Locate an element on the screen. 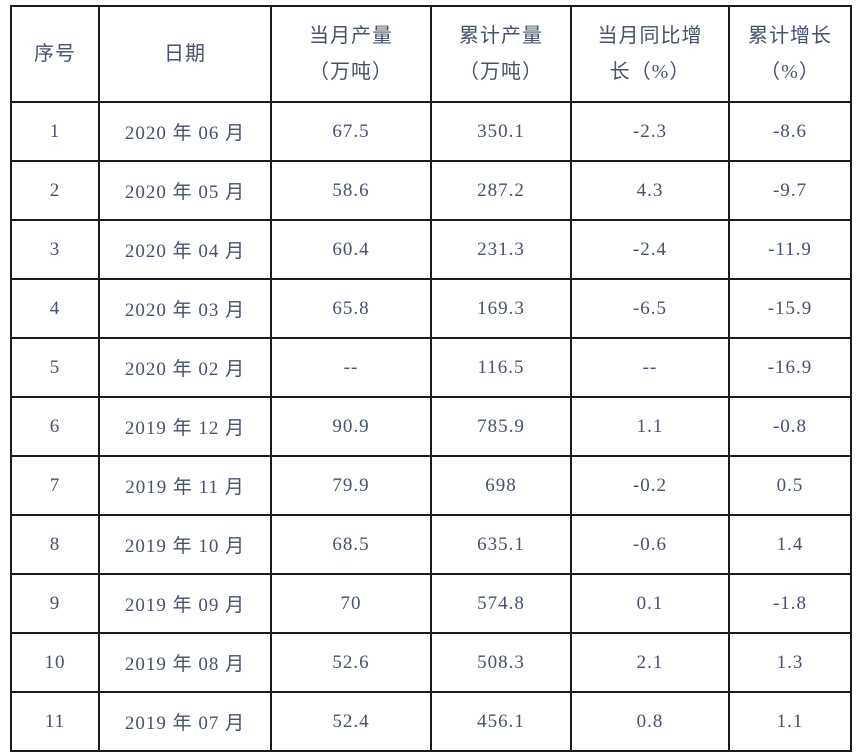 The width and height of the screenshot is (864, 752). cell-date: 2019 年 08 月 is located at coordinates (185, 662).